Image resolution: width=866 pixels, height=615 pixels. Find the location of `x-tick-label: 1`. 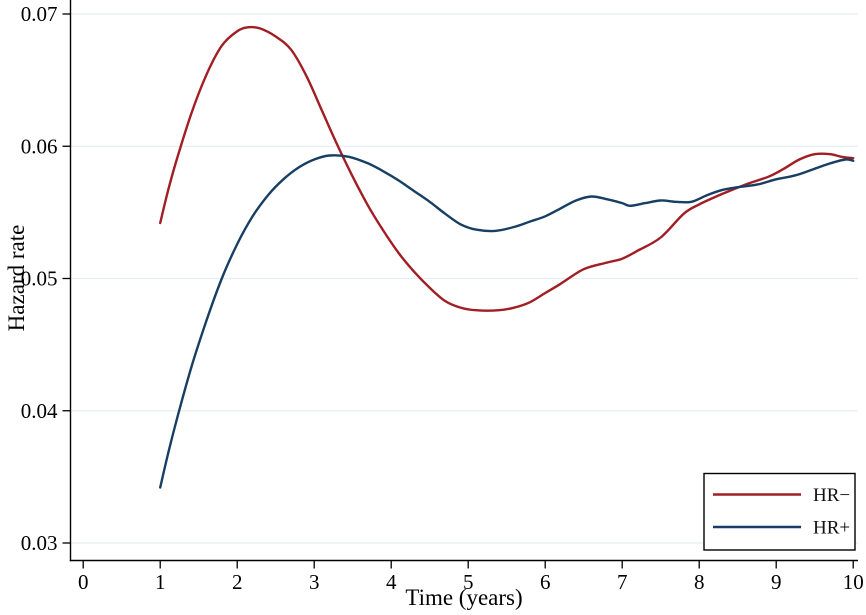

x-tick-label: 1 is located at coordinates (160, 582).